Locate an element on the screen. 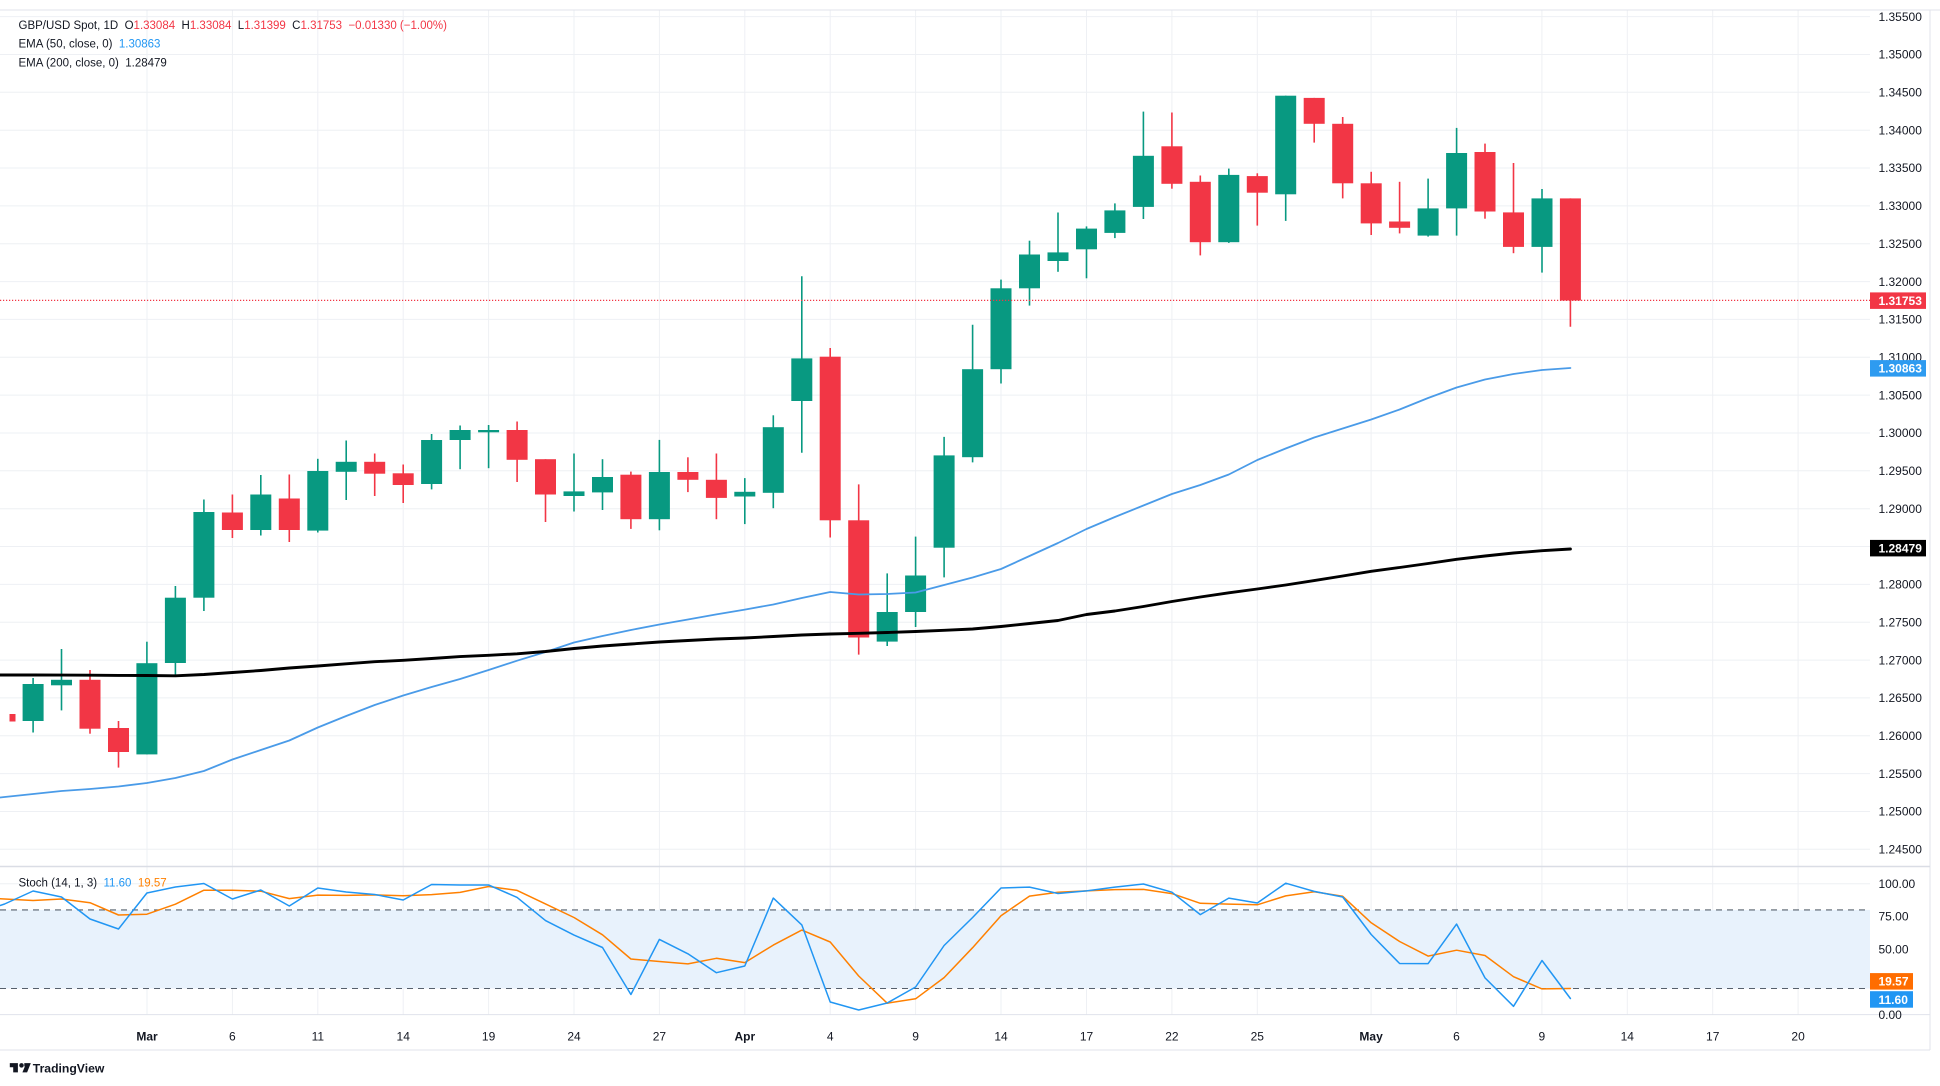  svg-text: 1.25500 is located at coordinates (1901, 774).